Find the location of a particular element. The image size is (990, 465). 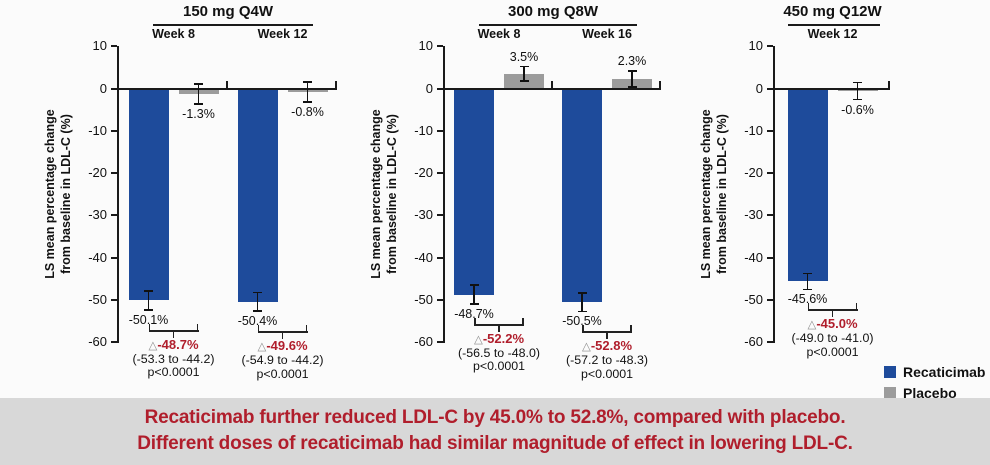

delta-value: -52.8% is located at coordinates (611, 346).